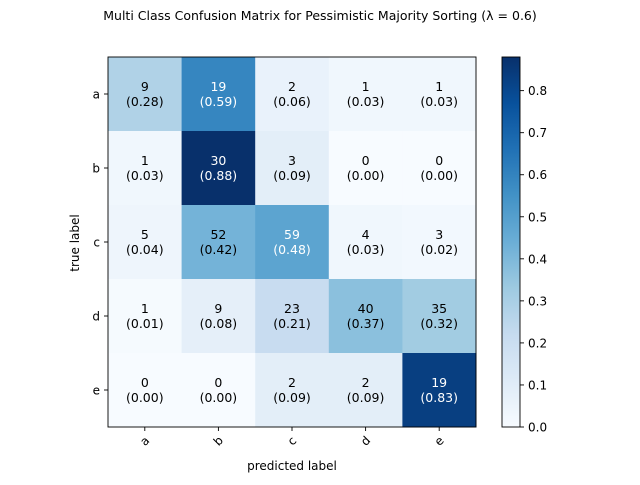  What do you see at coordinates (144, 440) in the screenshot?
I see `x-tick-label: a` at bounding box center [144, 440].